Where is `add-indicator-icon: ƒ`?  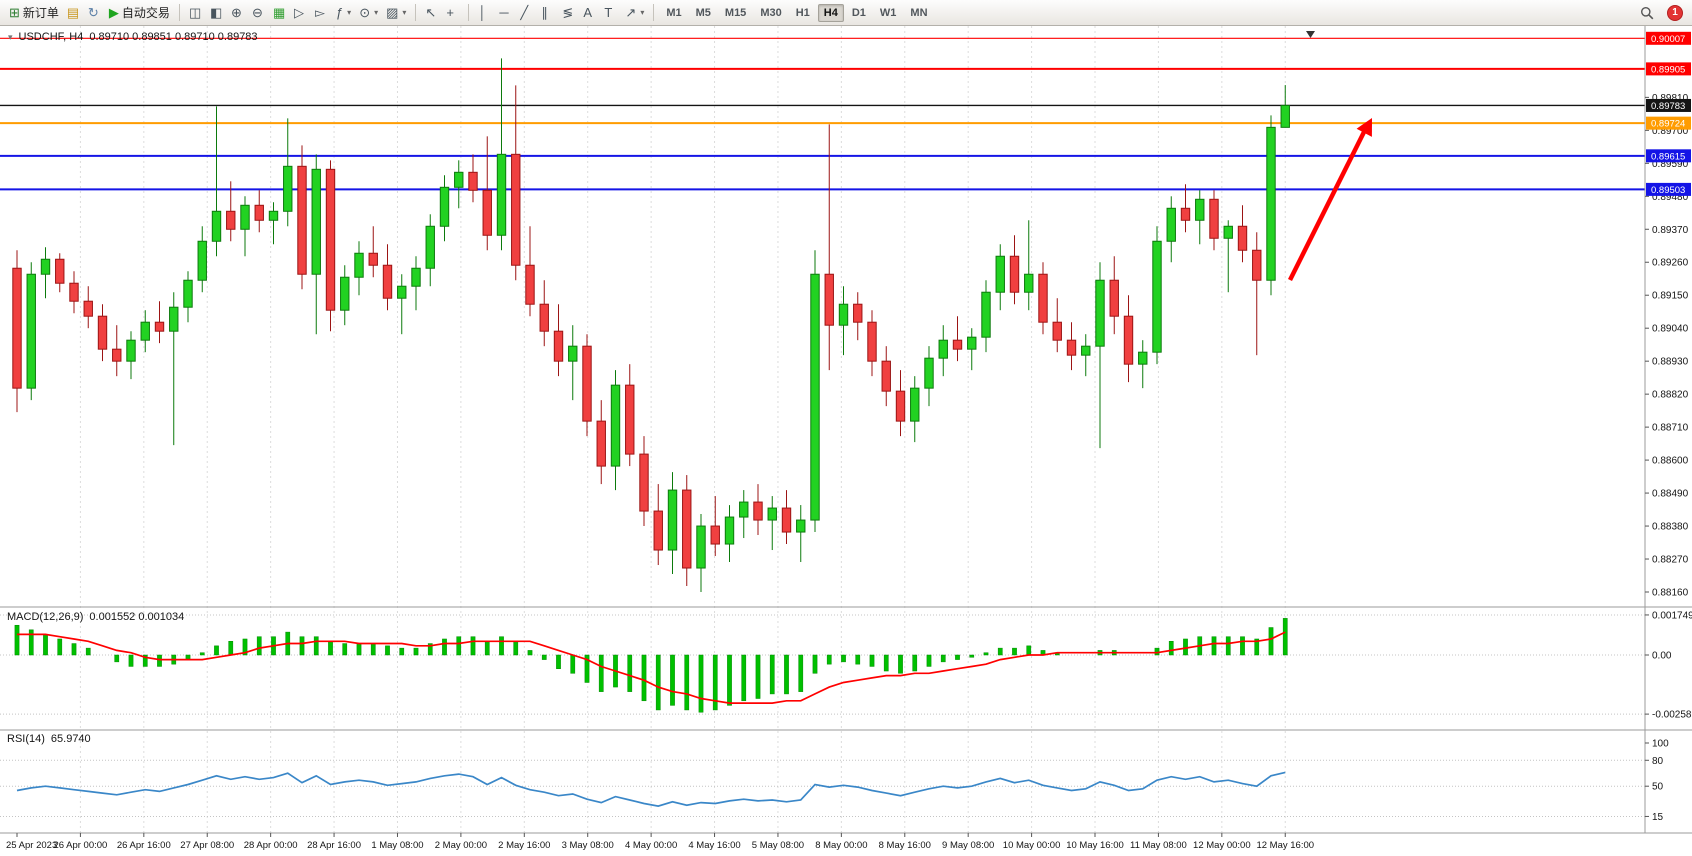 add-indicator-icon: ƒ is located at coordinates (339, 12).